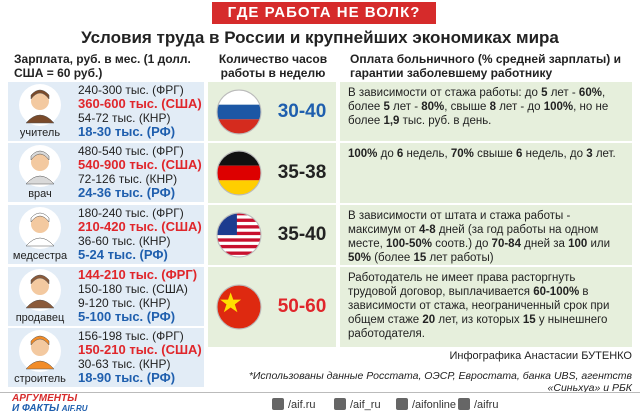  Describe the element at coordinates (363, 154) in the screenshot. I see `sick-pay-highlight: 100%` at that location.